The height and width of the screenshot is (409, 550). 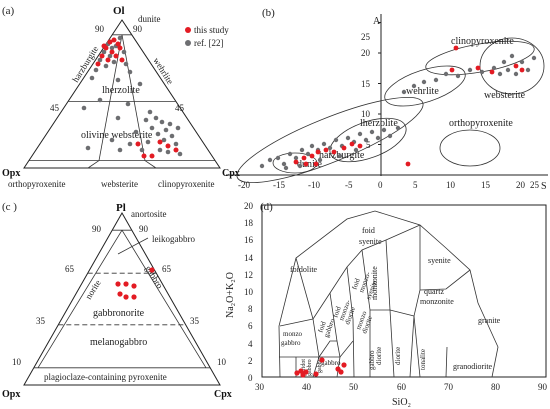 I want to click on sep-base-right, so click(x=150, y=164).